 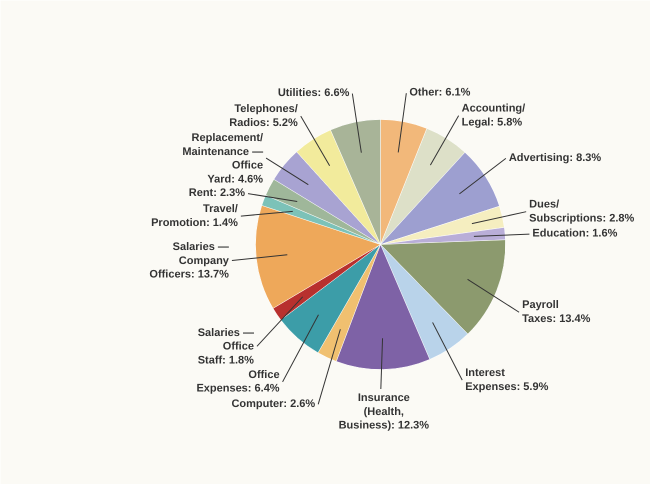 What do you see at coordinates (263, 116) in the screenshot?
I see `slice-label: Telephones/Radios: 5.2%` at bounding box center [263, 116].